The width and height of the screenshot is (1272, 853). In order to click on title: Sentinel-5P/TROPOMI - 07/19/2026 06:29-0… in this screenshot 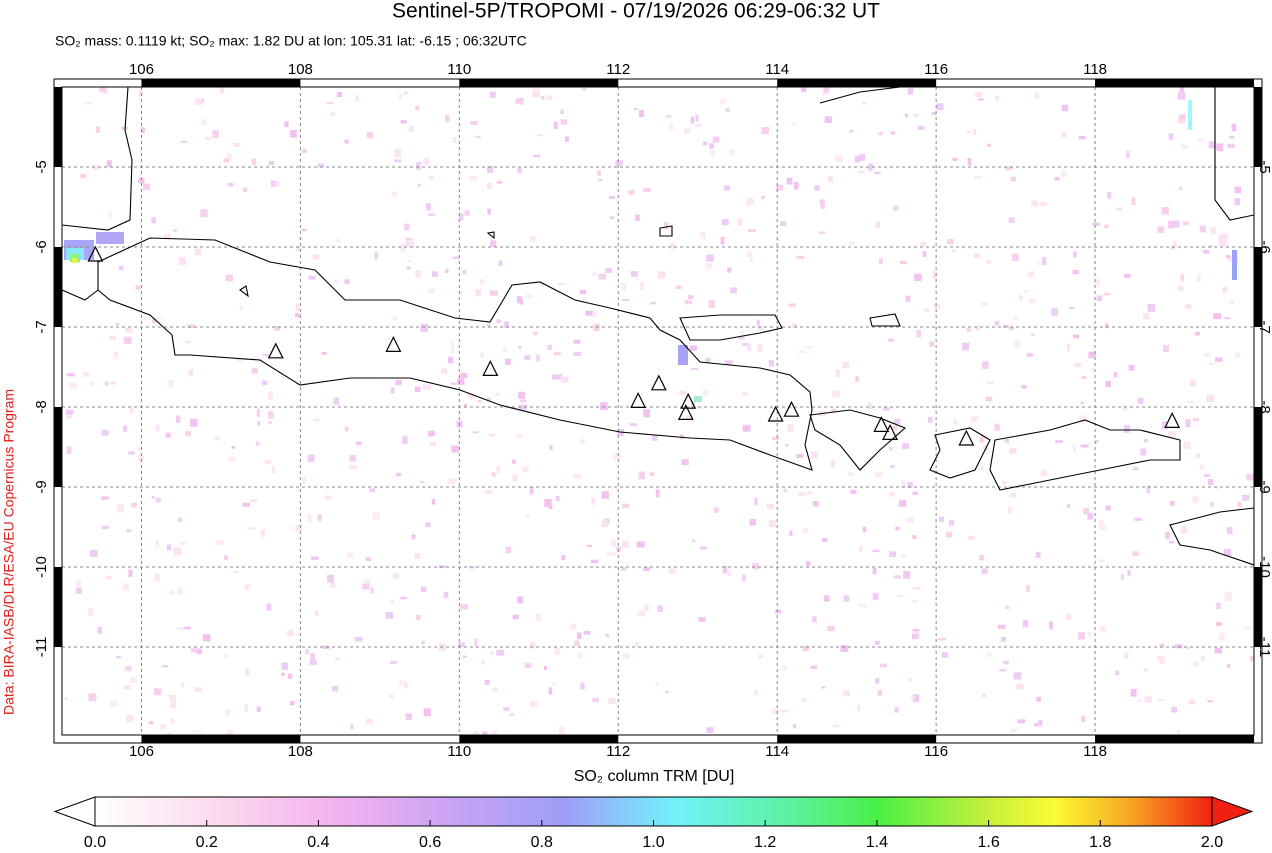, I will do `click(636, 11)`.